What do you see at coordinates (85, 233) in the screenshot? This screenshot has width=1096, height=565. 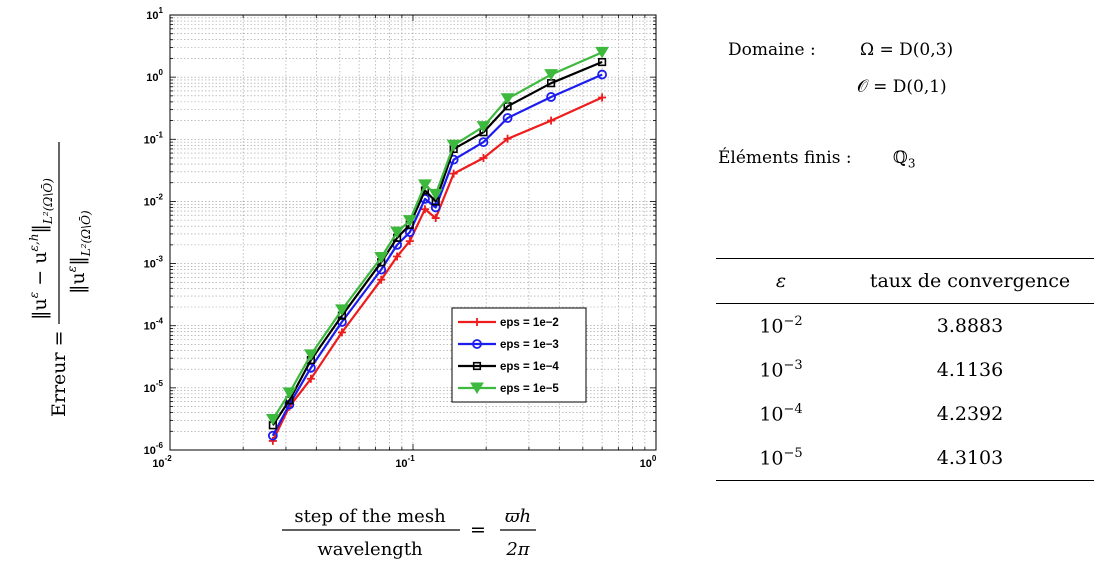 I see `y-den-sub: L²(Ω\Ō)` at bounding box center [85, 233].